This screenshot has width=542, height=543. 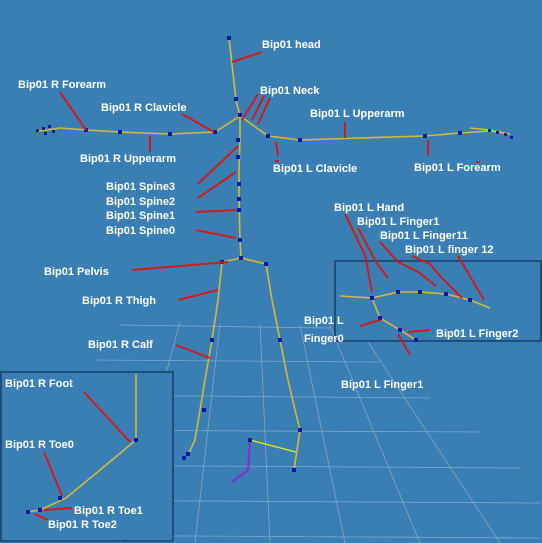 I want to click on label-r-forearm: Bip01 R Forearm, so click(x=62, y=85).